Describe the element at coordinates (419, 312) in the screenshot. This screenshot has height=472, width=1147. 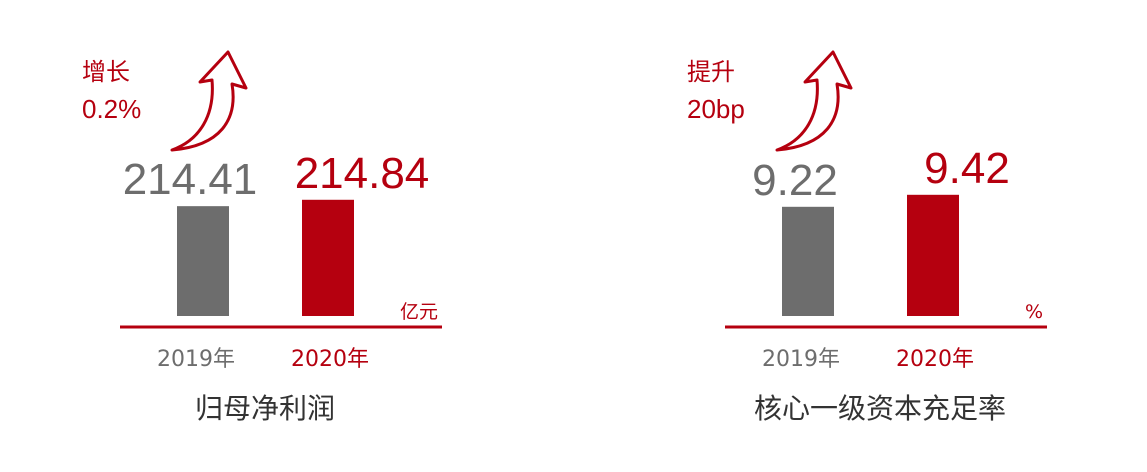
I see `unit-label: 亿元` at that location.